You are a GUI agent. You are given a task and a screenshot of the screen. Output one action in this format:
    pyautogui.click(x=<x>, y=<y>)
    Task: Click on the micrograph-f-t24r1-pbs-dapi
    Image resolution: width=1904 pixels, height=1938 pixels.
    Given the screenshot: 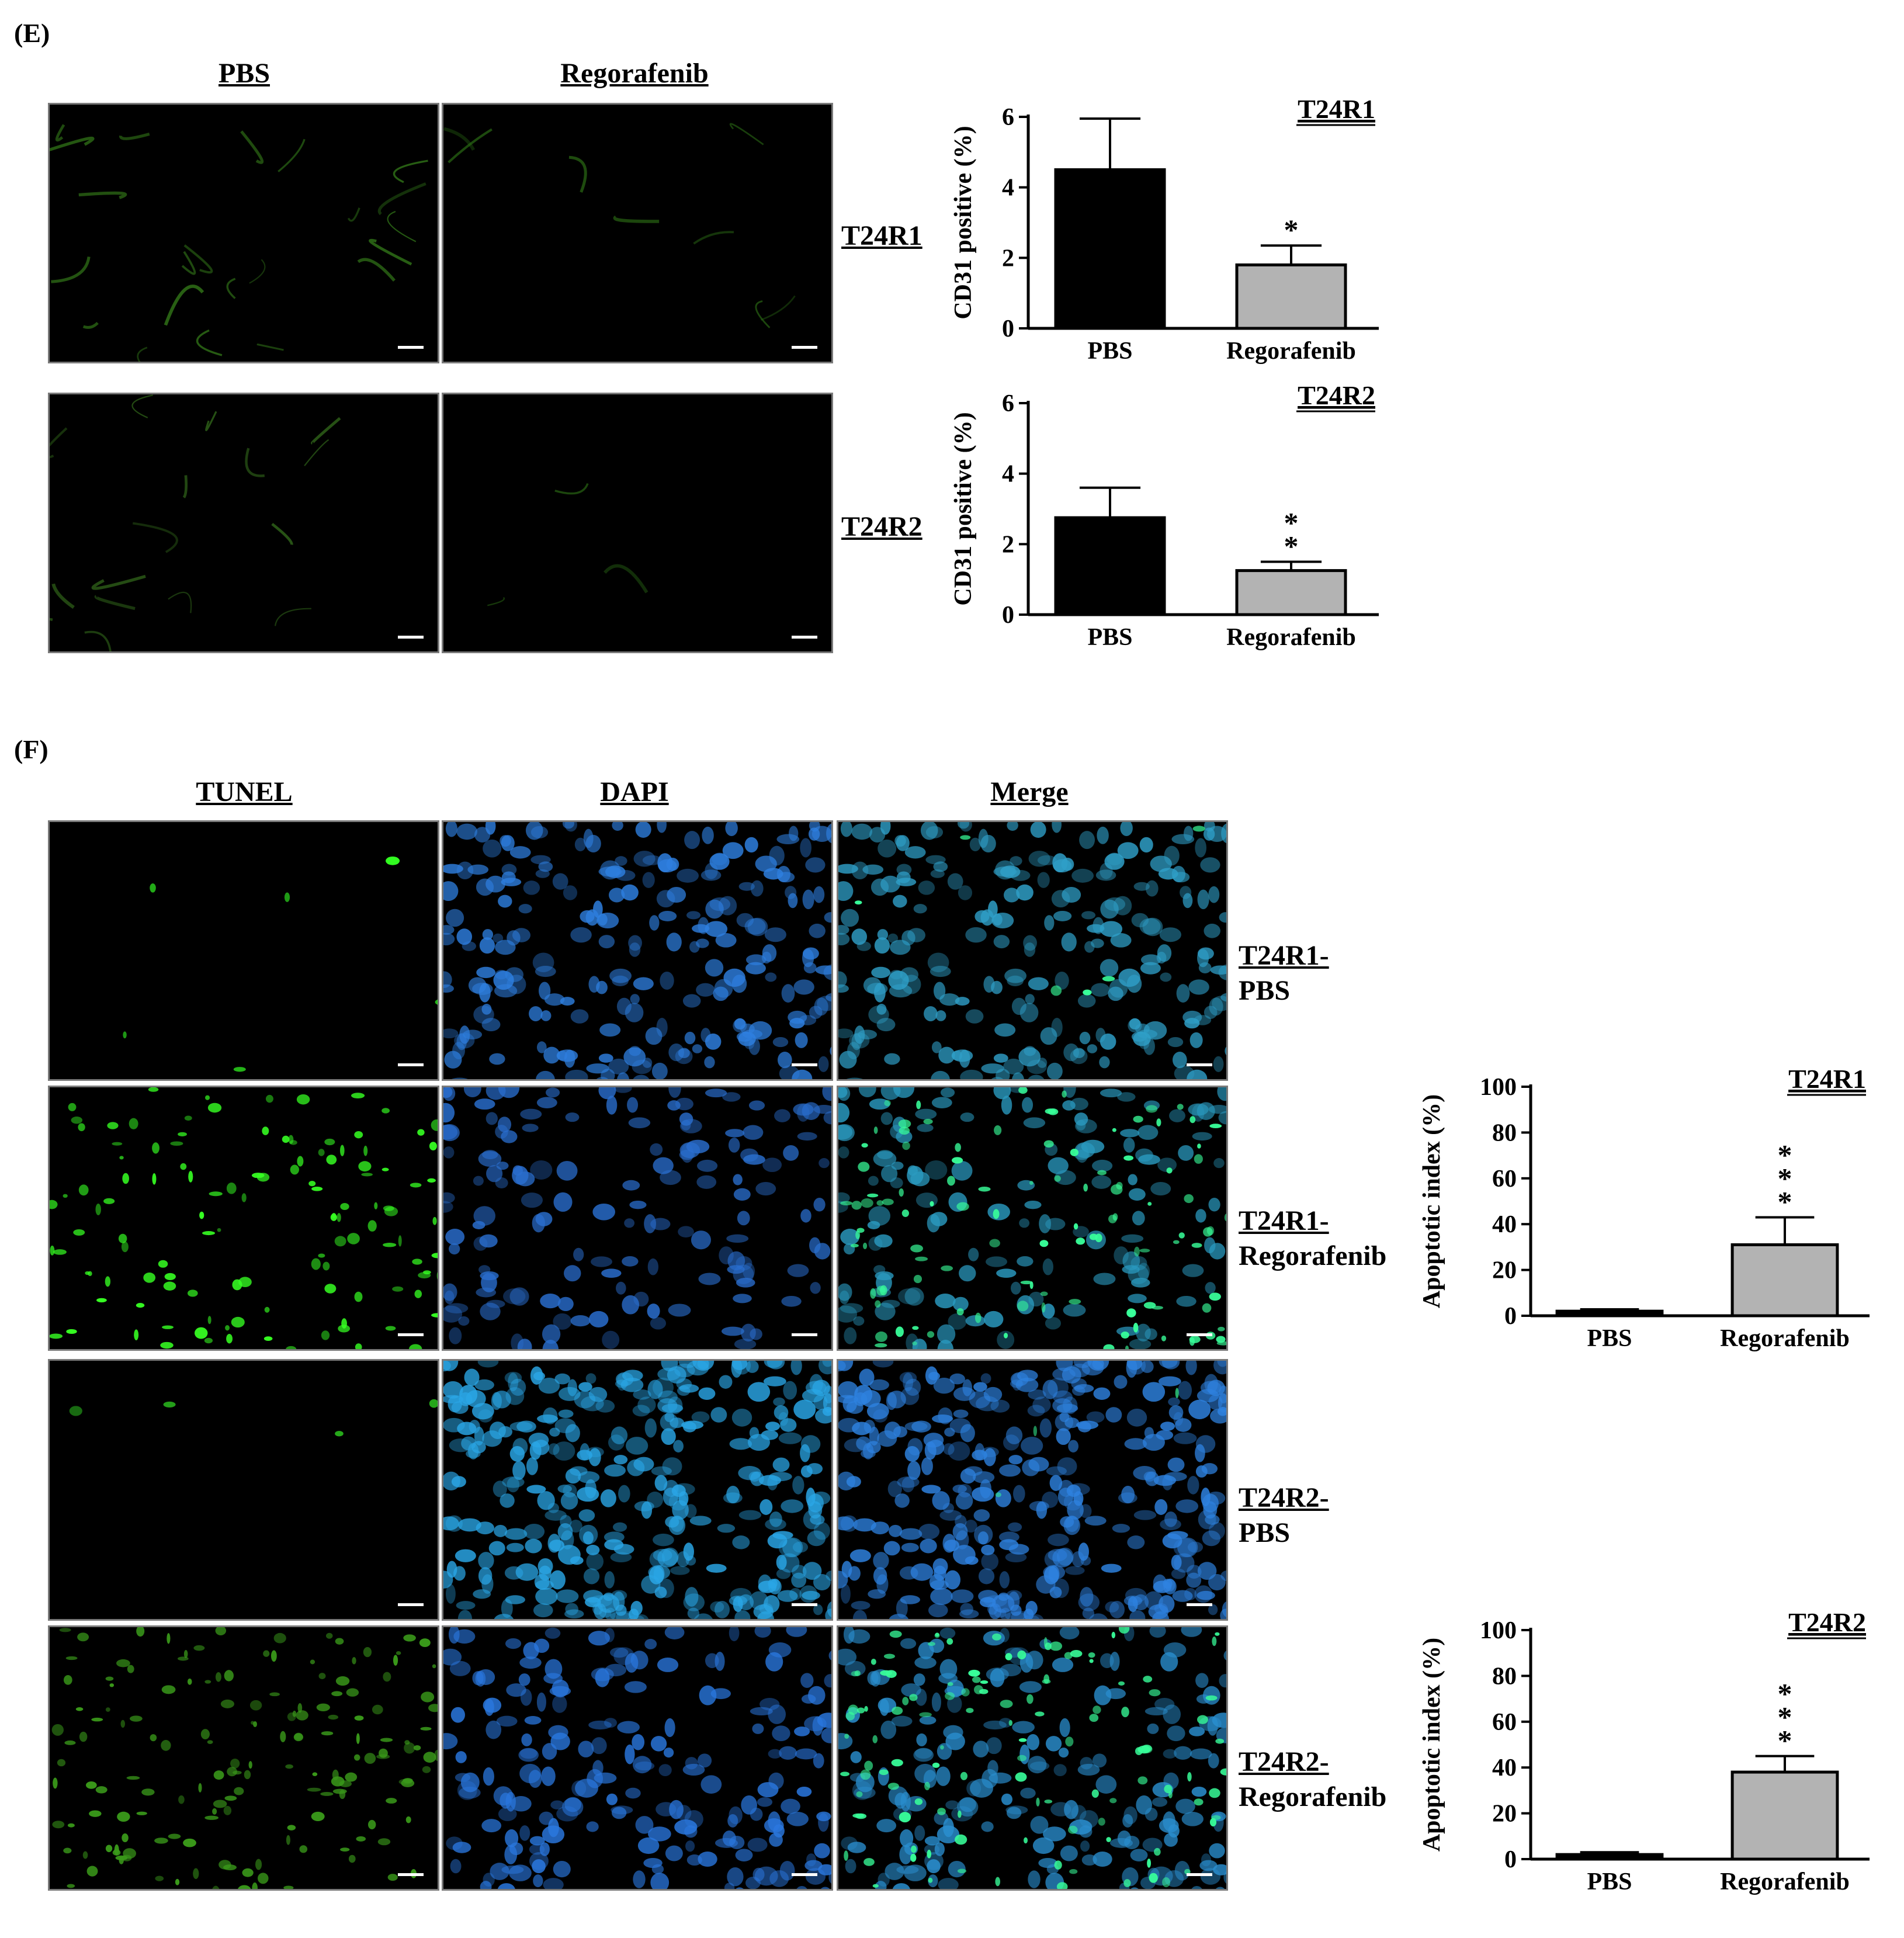 What is the action you would take?
    pyautogui.click(x=637, y=950)
    